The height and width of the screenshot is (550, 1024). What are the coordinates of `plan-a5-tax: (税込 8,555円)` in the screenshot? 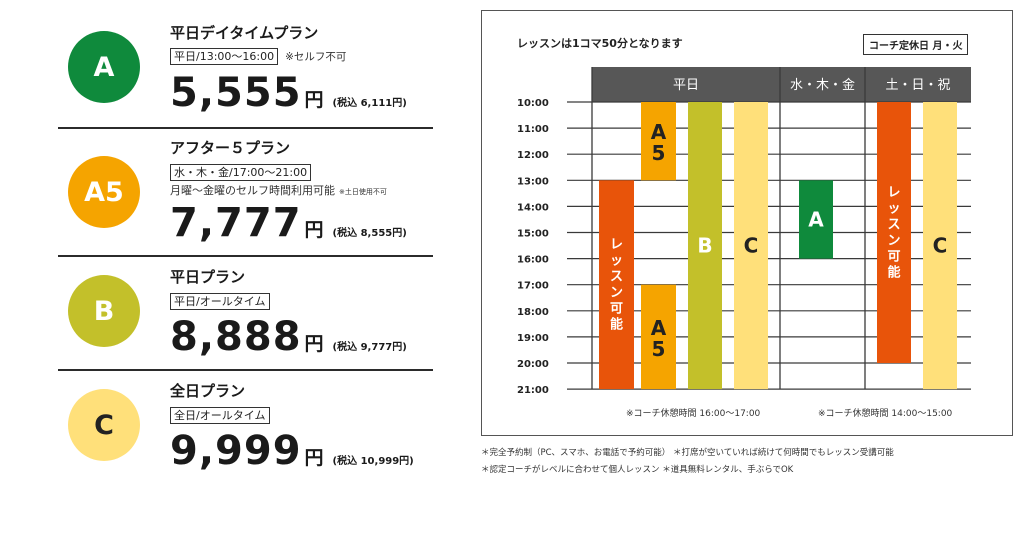 It's located at (369, 233).